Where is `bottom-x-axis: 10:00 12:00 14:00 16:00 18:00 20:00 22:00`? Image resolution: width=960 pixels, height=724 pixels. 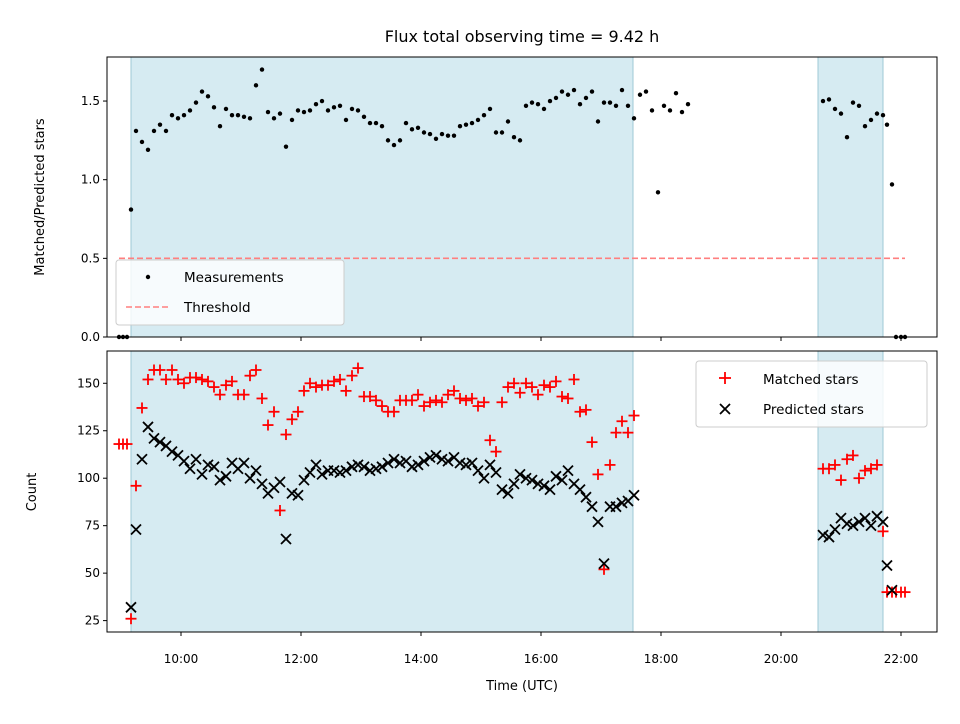
bottom-x-axis: 10:00 12:00 14:00 16:00 18:00 20:00 22:00 is located at coordinates (541, 649).